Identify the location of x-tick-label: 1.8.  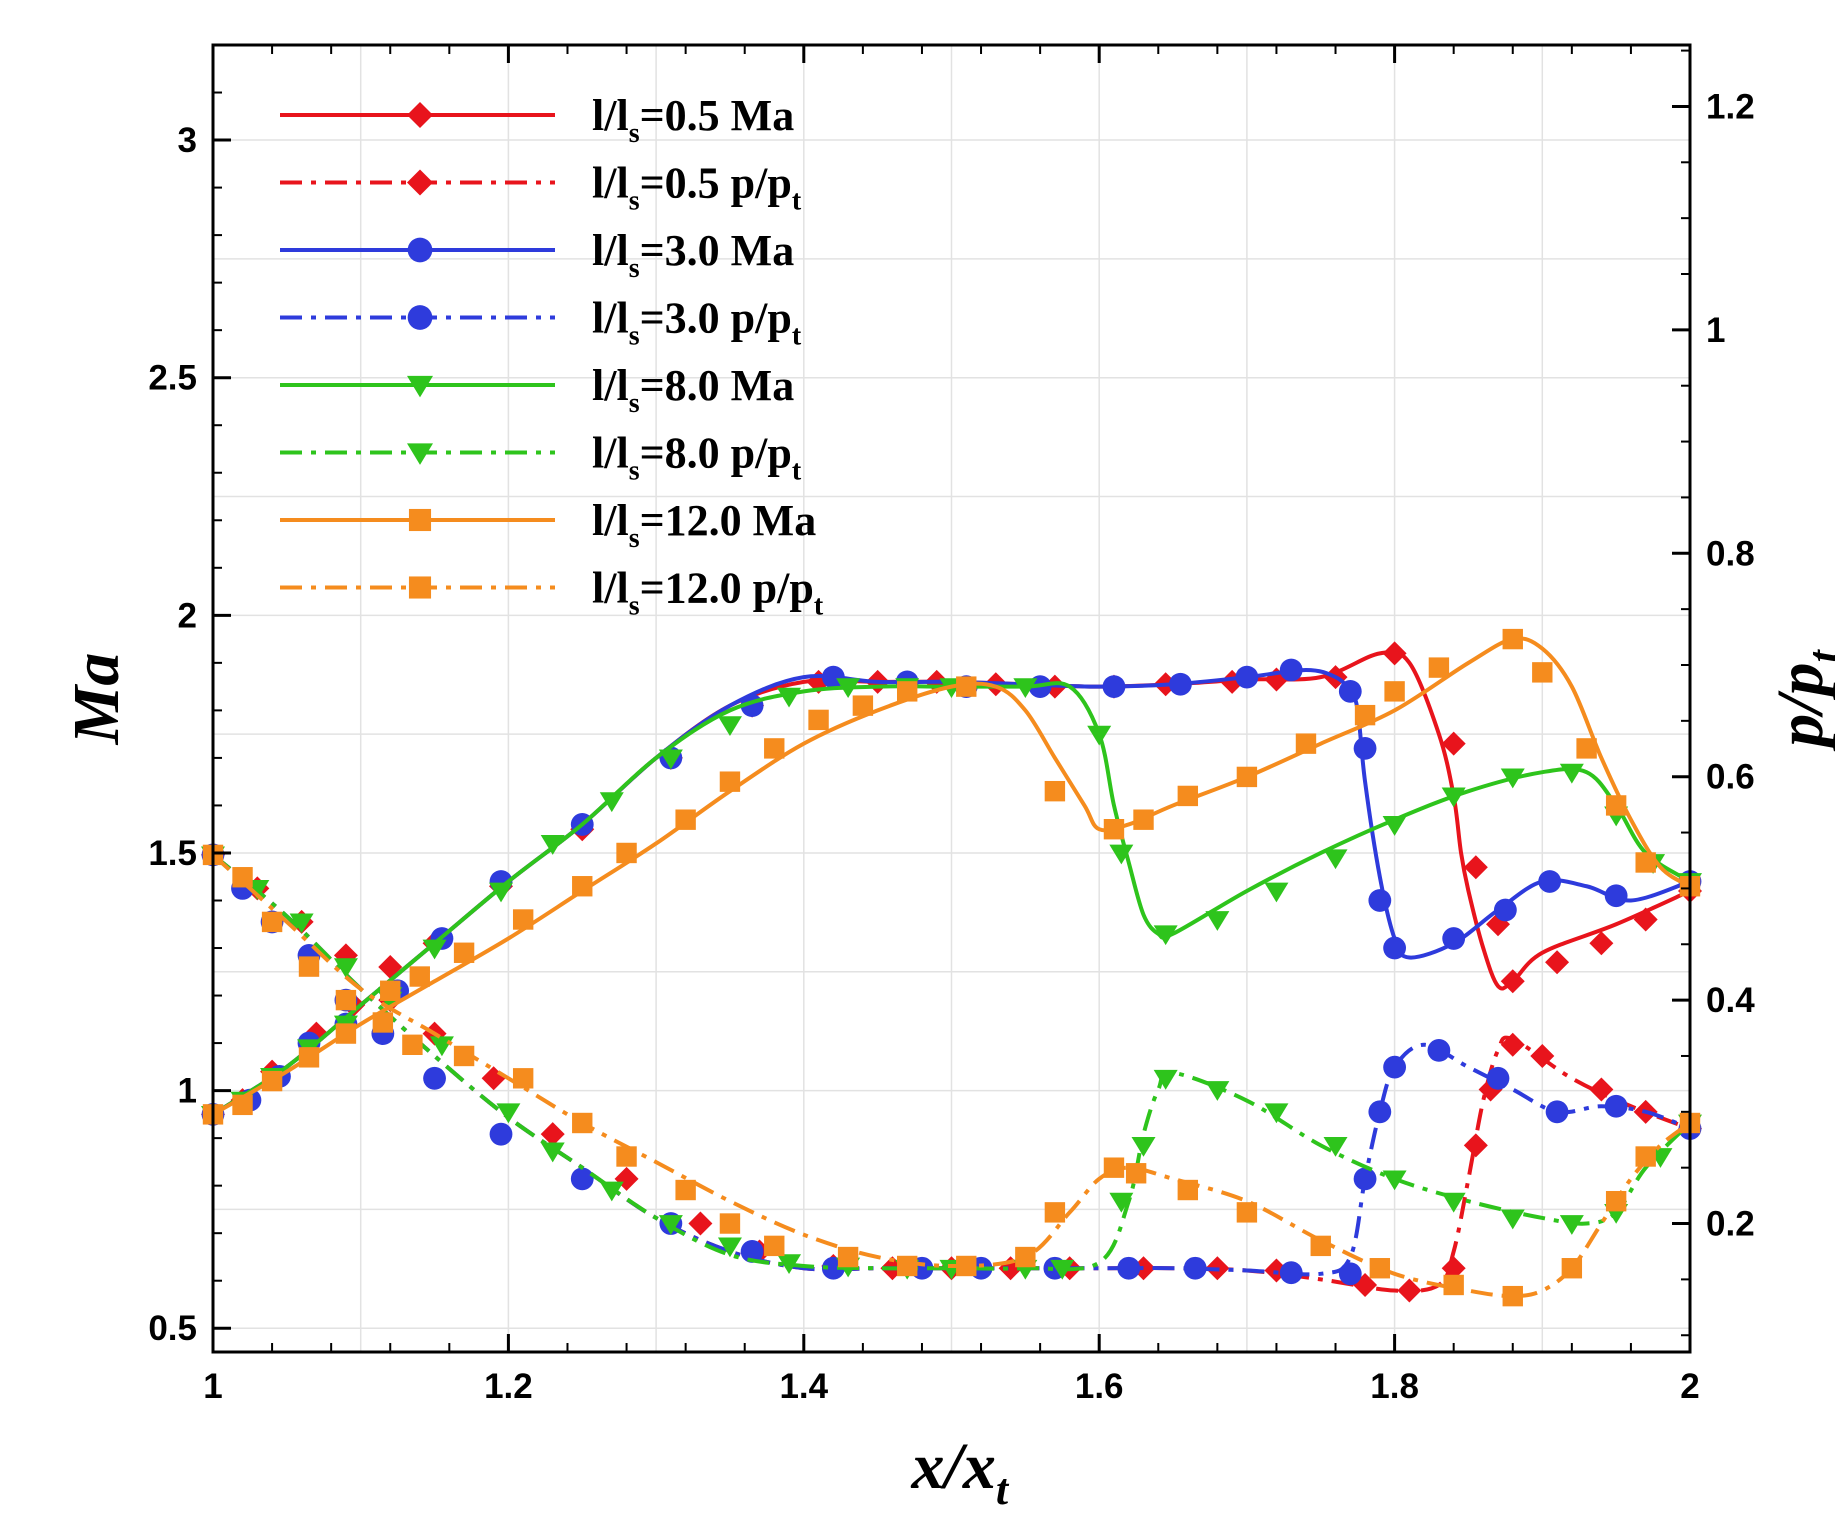
(1394, 1386).